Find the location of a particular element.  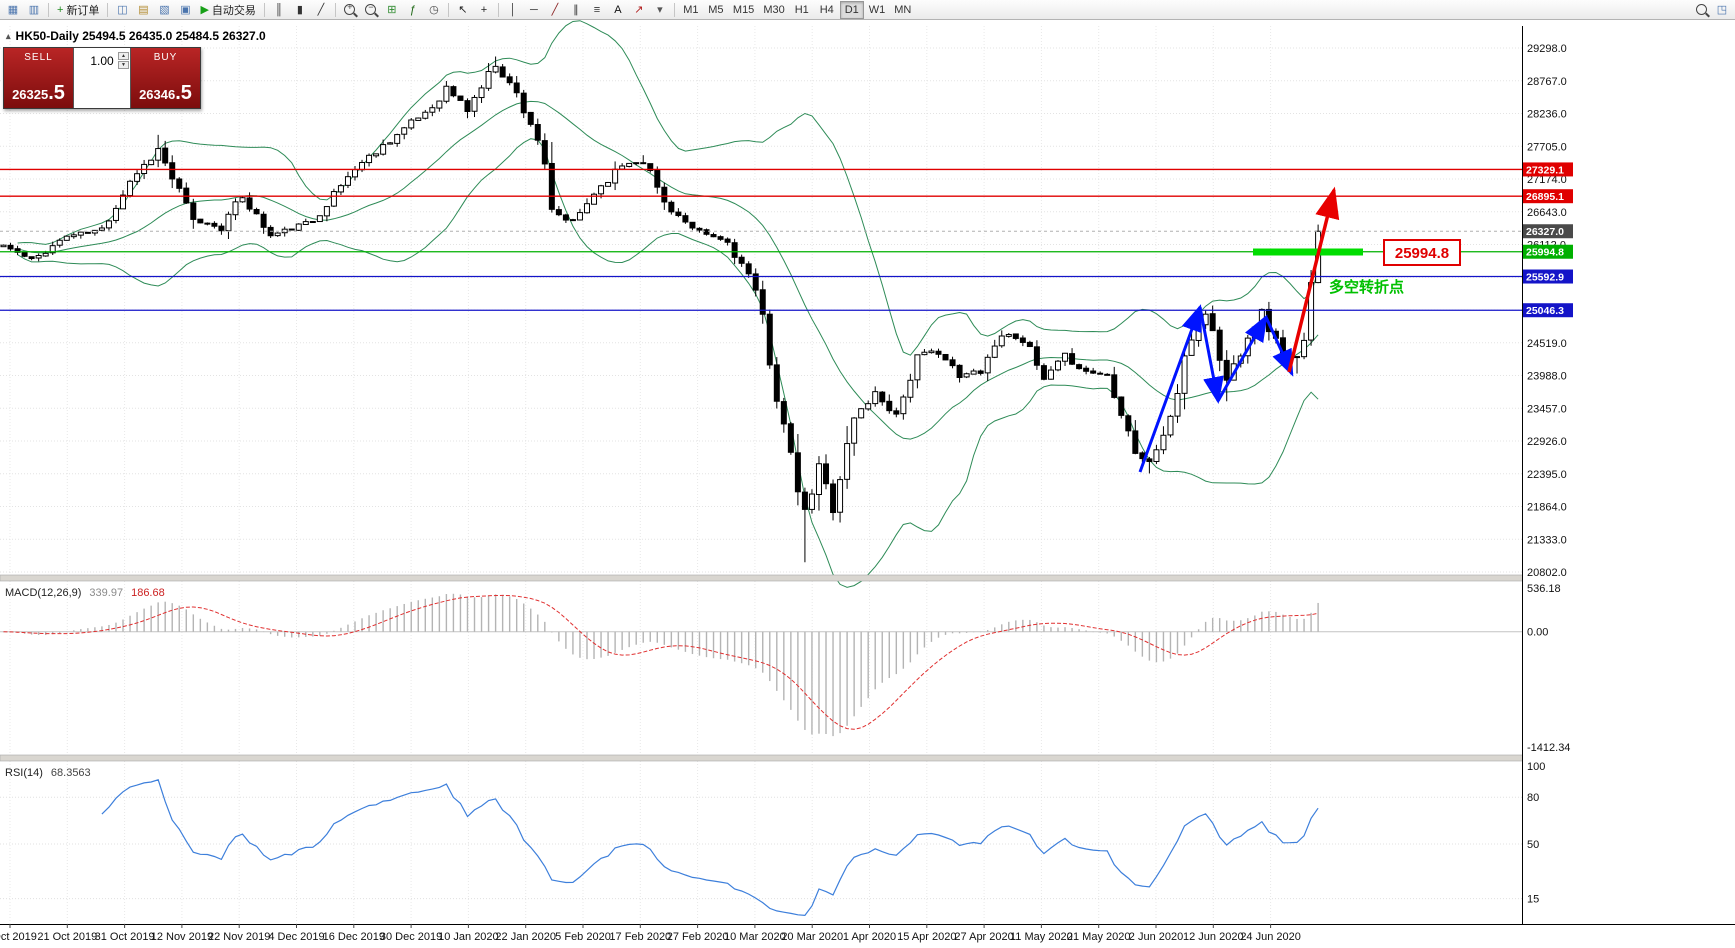

volume-spinner: ▲ ▼ is located at coordinates (123, 60).